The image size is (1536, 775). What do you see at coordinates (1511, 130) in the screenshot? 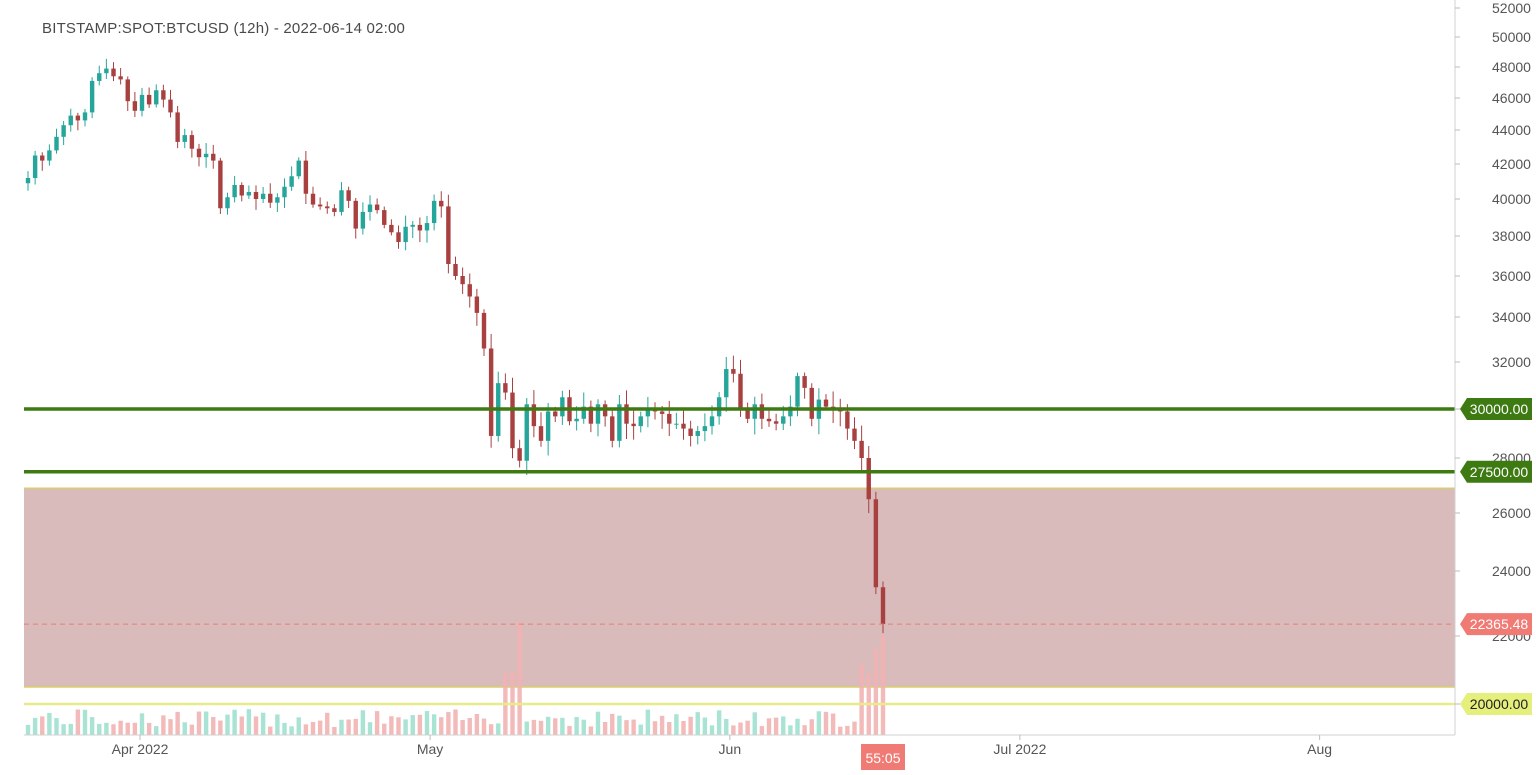
I see `y-tick-label: 44000` at bounding box center [1511, 130].